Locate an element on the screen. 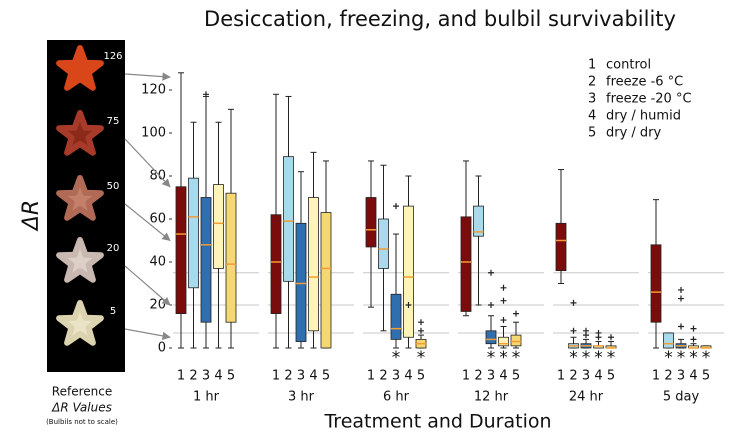 This screenshot has width=730, height=436. y-tick-label: 80 is located at coordinates (157, 176).